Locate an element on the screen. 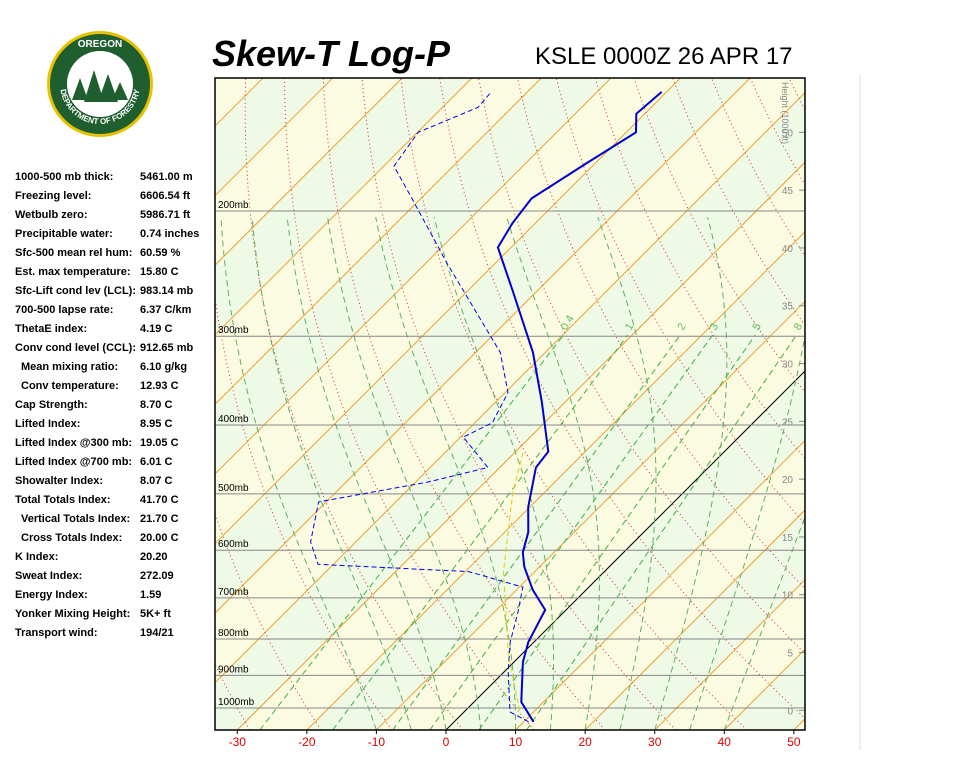  index-label: Transport wind: is located at coordinates (56, 633).